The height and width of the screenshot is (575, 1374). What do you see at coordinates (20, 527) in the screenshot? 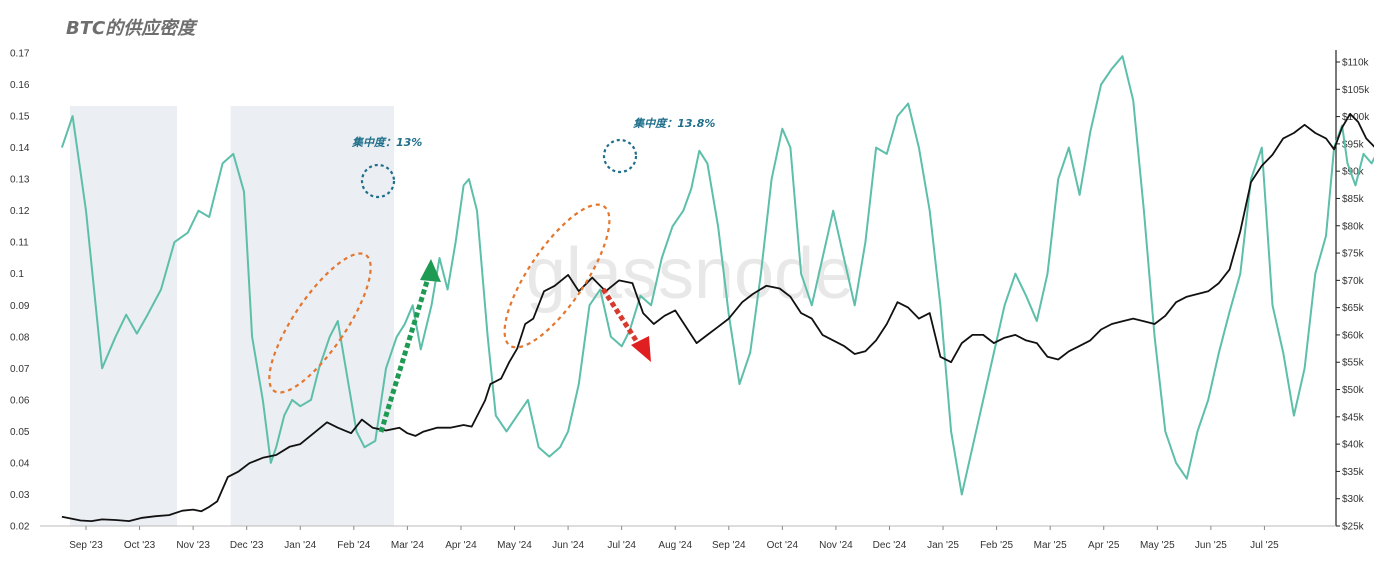
I see `left-tick-label: 0.02` at bounding box center [20, 527].